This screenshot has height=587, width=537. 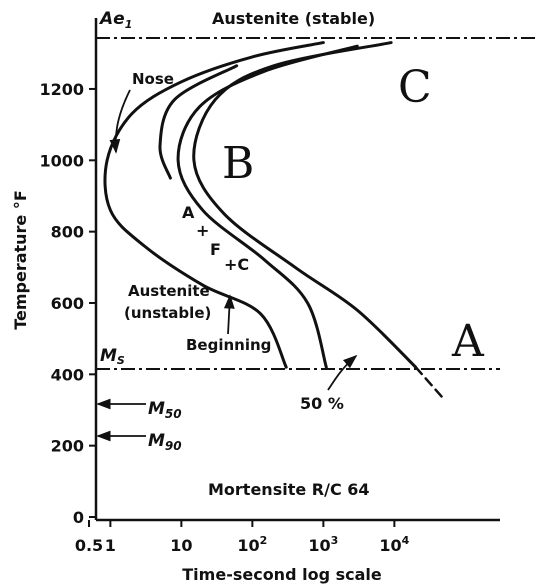 I want to click on y-tick-label-2: 400, so click(x=67, y=374).